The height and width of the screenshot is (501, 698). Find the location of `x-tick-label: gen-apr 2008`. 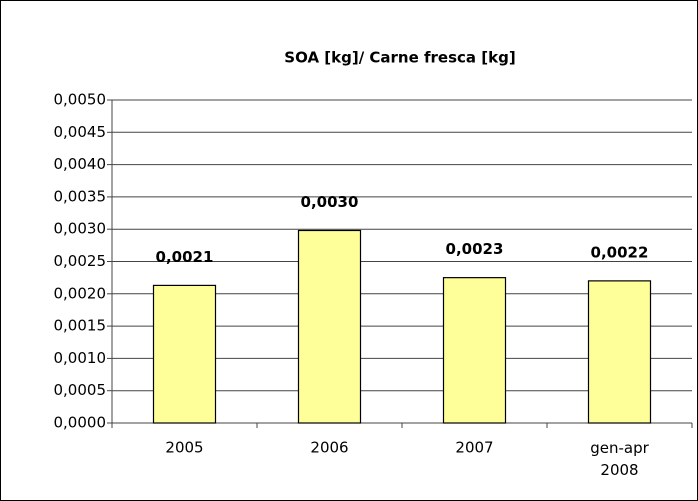

x-tick-label: gen-apr 2008 is located at coordinates (619, 459).